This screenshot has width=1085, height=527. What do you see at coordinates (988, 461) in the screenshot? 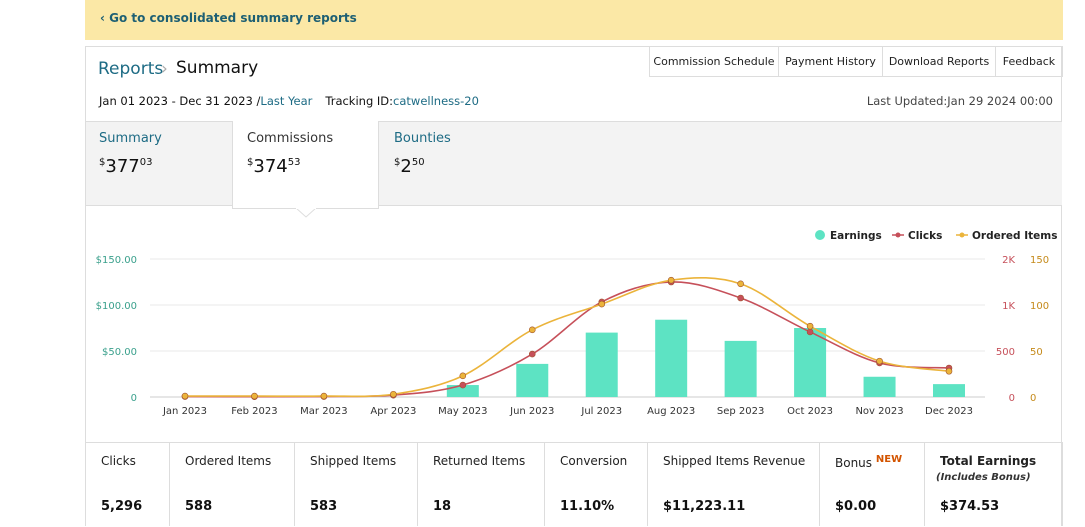
I see `stat-label: Total Earnings` at bounding box center [988, 461].